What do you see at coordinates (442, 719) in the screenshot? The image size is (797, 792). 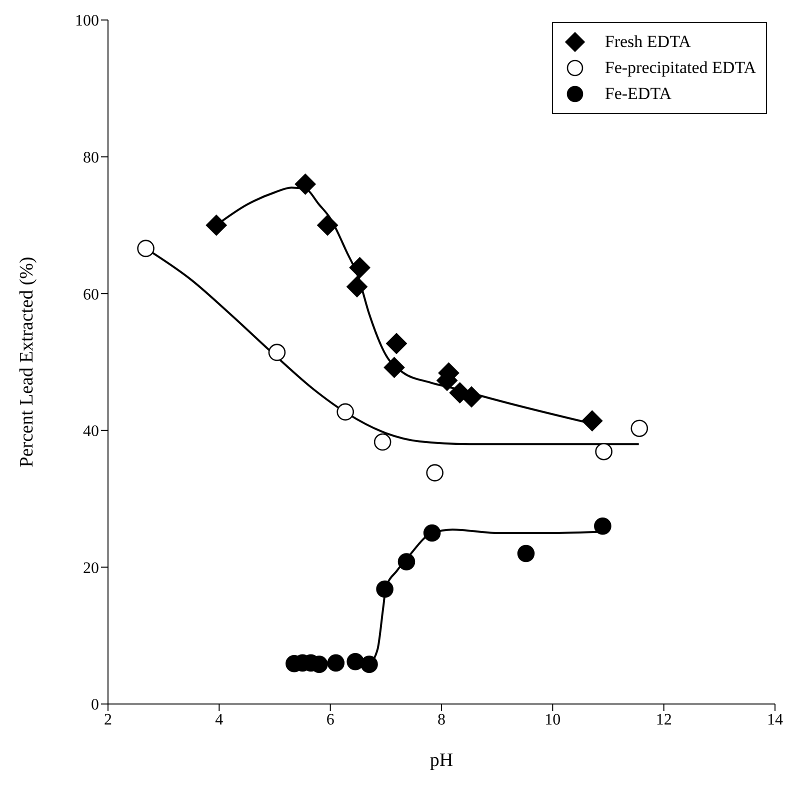 I see `x-tick-label: 8` at bounding box center [442, 719].